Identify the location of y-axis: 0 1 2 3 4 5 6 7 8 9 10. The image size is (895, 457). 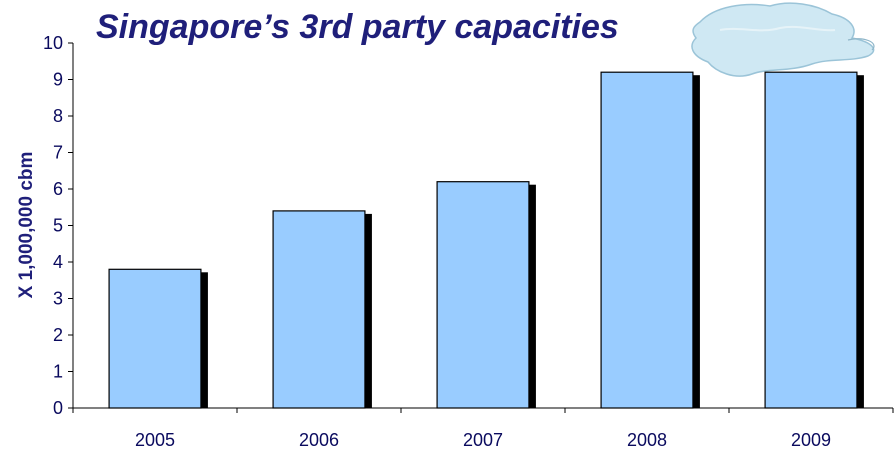
(58, 225).